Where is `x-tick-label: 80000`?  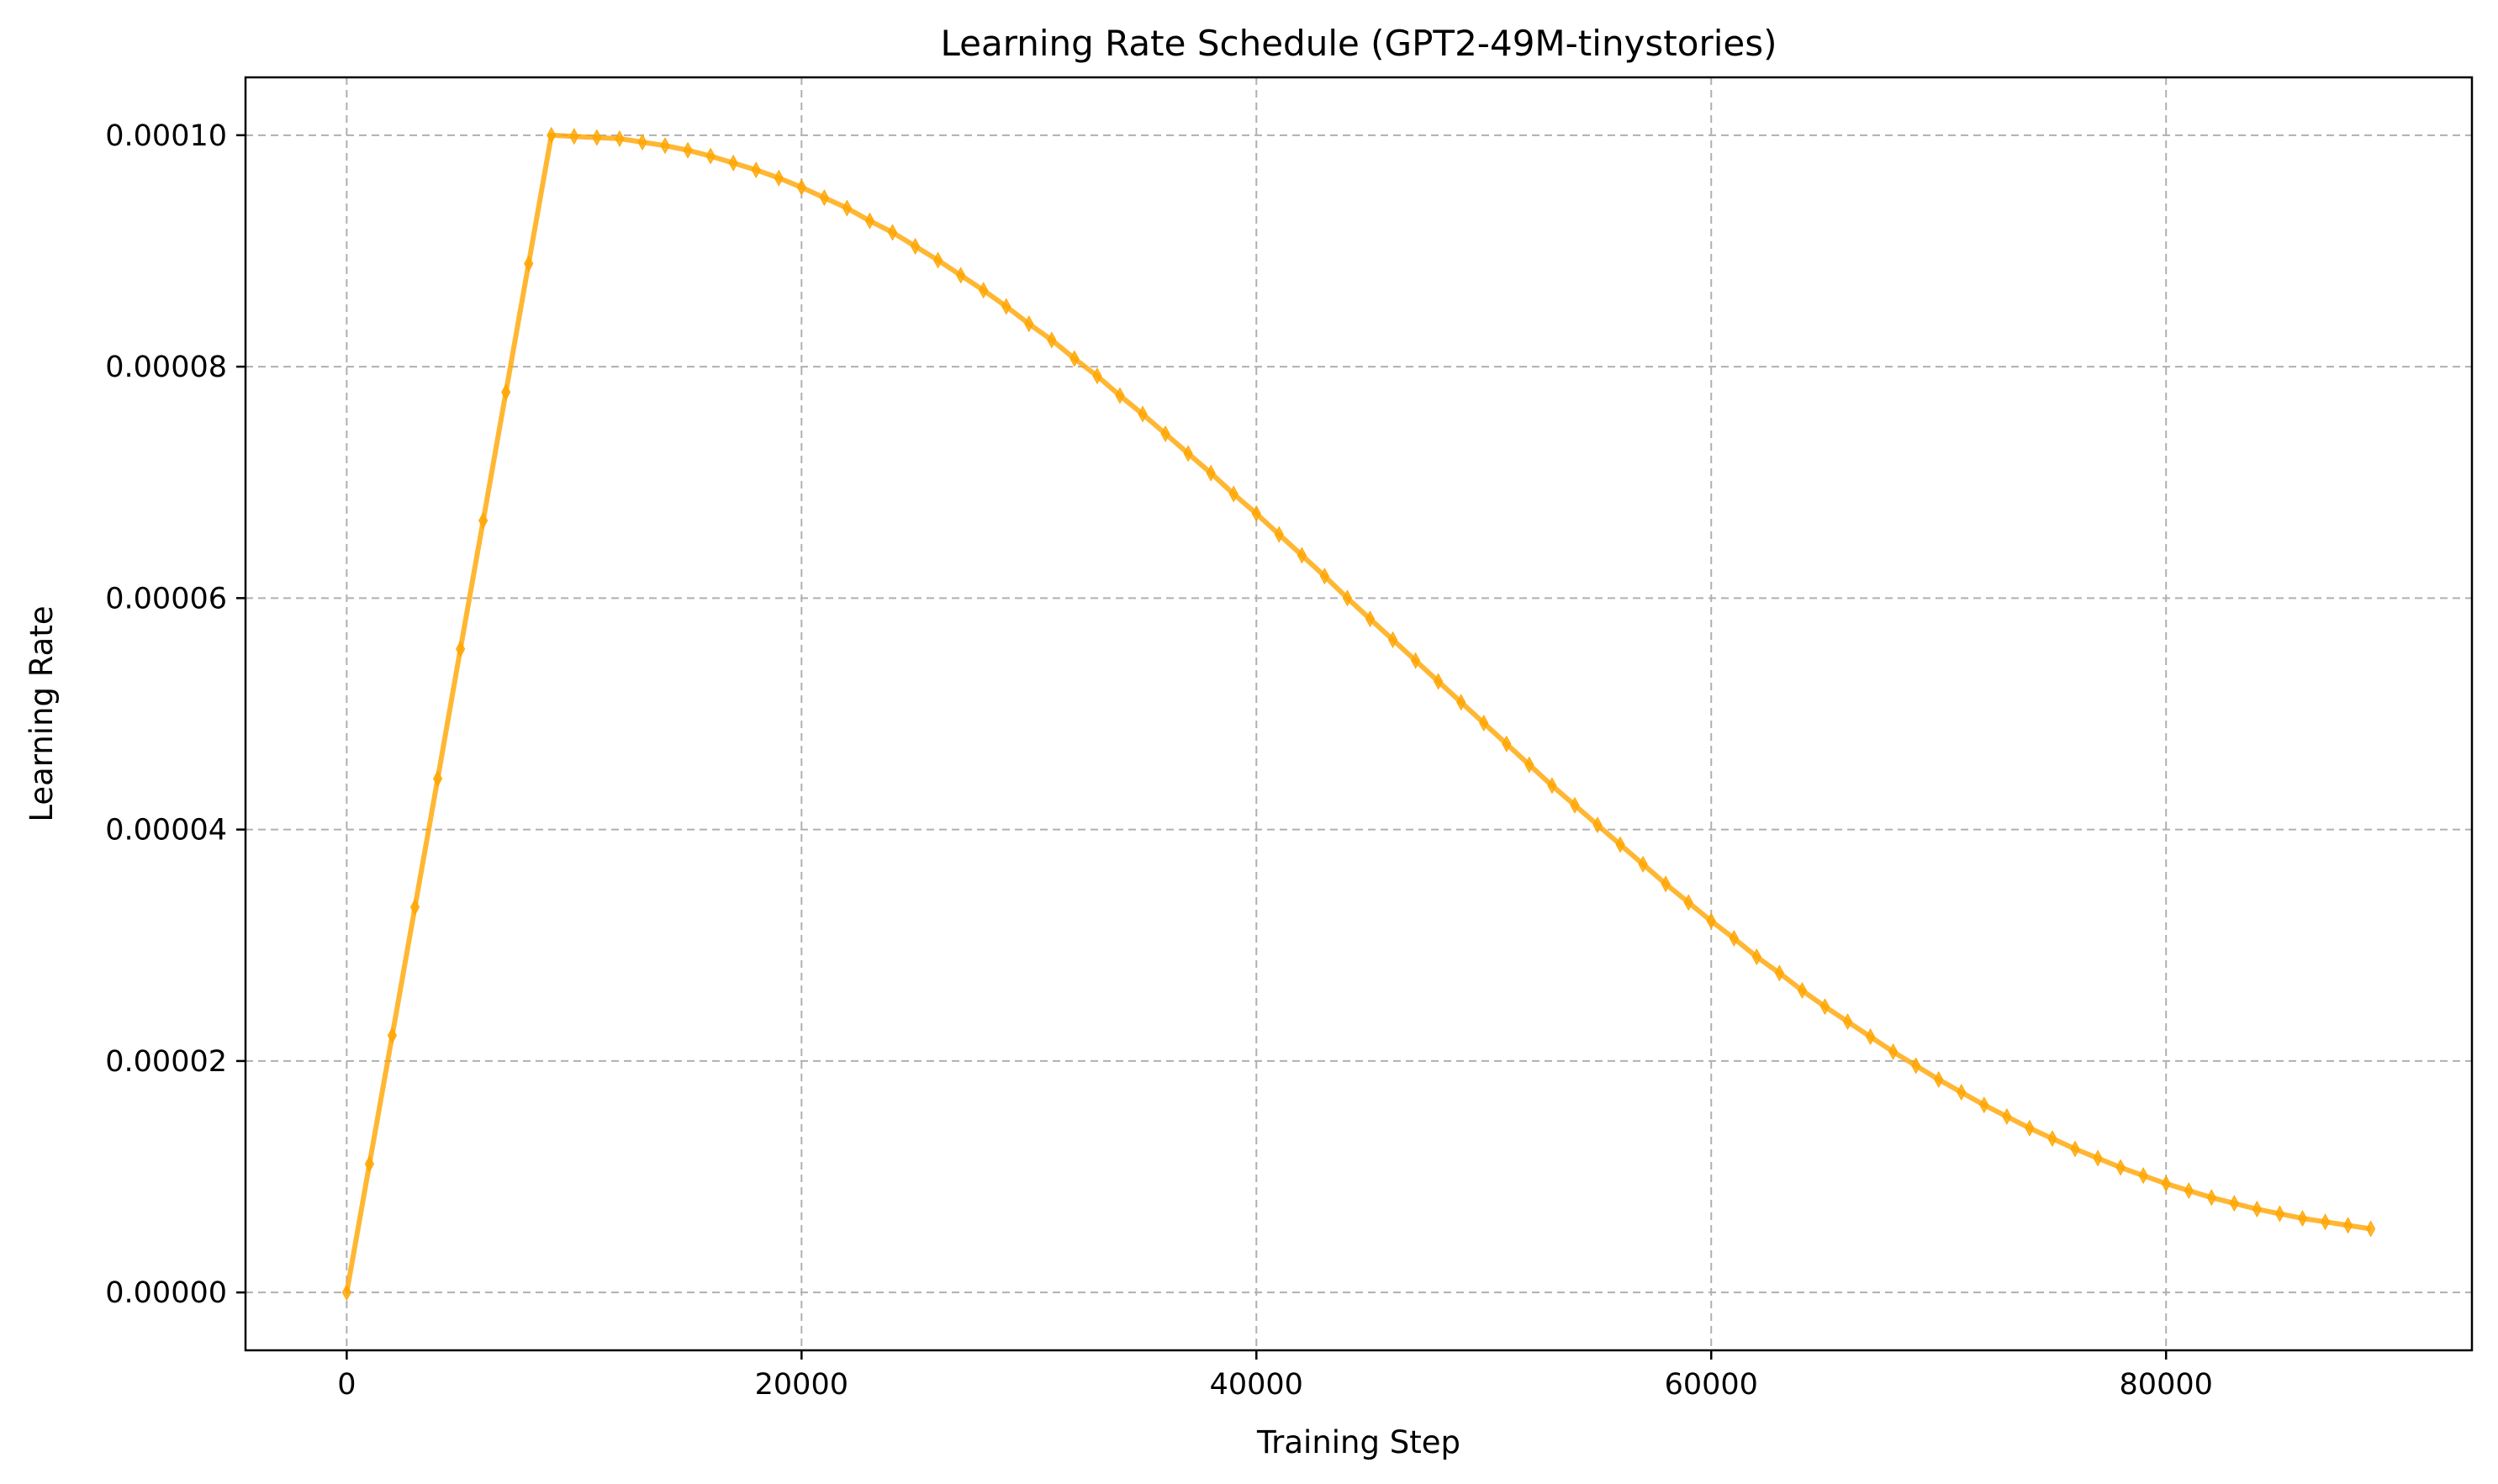 x-tick-label: 80000 is located at coordinates (2166, 1385).